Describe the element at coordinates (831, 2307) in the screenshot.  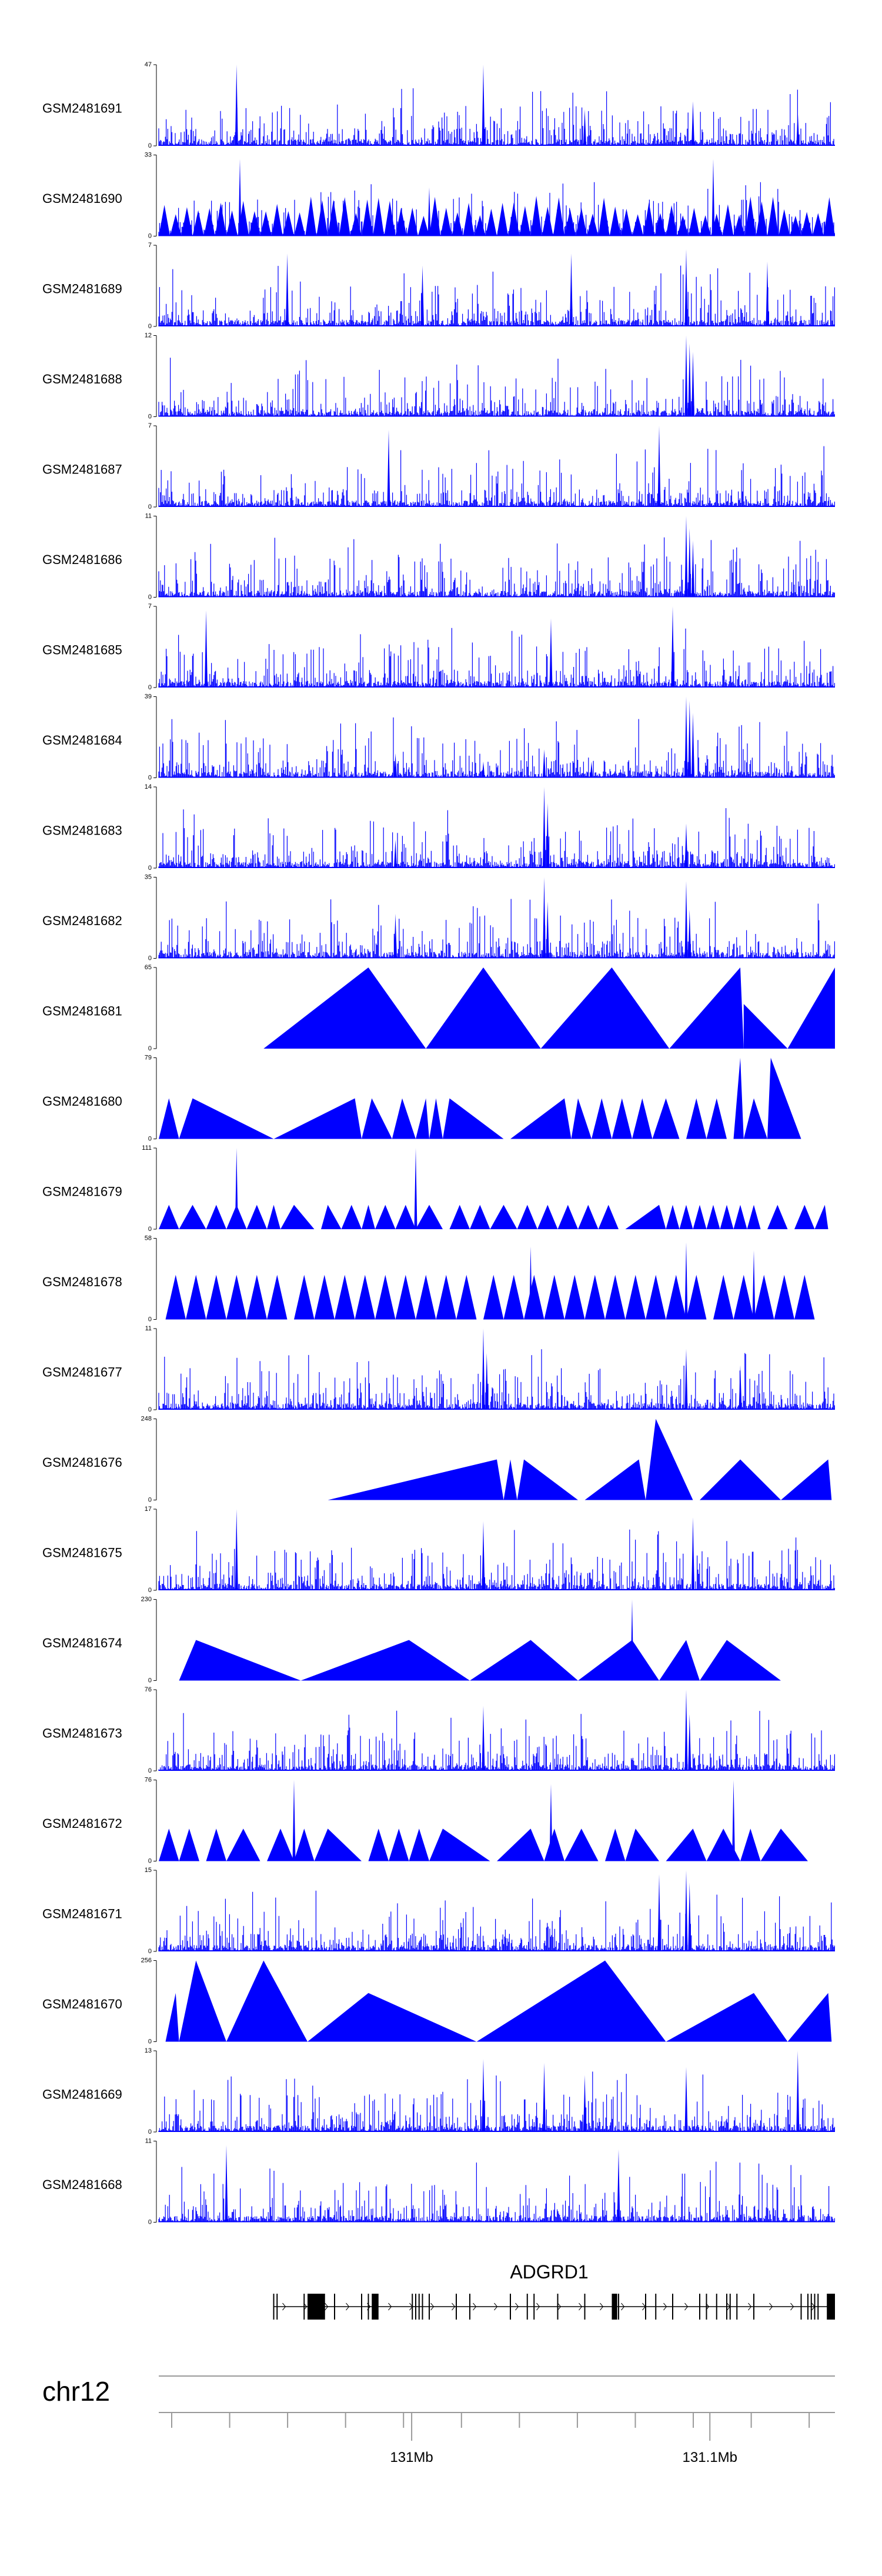
I see `gene-exon-block` at that location.